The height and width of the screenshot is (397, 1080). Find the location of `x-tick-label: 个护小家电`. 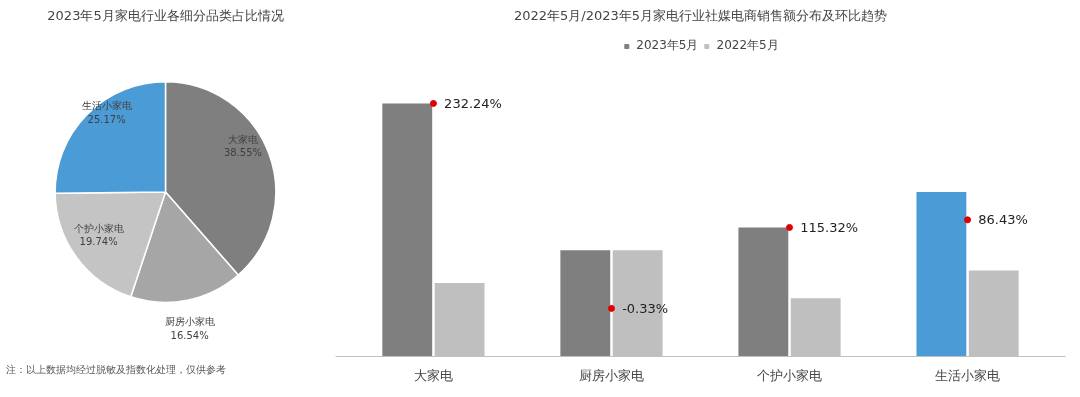

x-tick-label: 个护小家电 is located at coordinates (790, 375).